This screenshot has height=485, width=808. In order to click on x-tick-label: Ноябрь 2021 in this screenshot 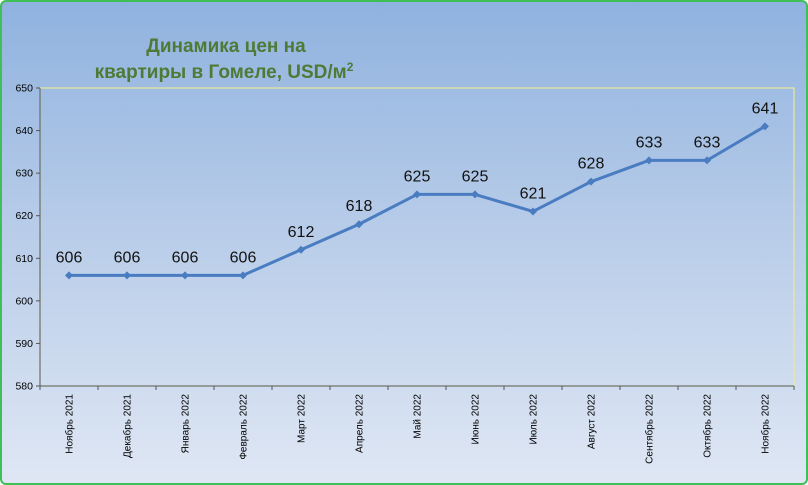, I will do `click(70, 424)`.